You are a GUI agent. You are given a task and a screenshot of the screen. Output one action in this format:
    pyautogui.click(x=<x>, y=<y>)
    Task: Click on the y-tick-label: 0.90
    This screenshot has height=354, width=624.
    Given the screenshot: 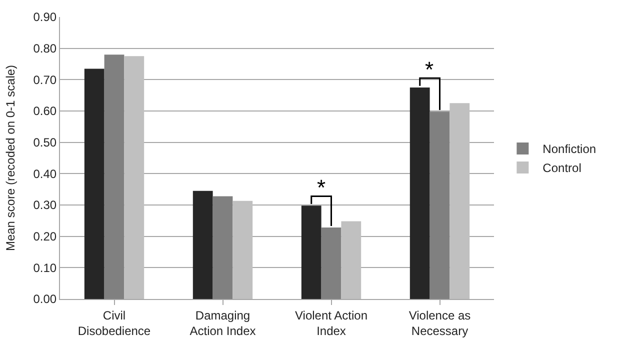 What is the action you would take?
    pyautogui.click(x=45, y=17)
    